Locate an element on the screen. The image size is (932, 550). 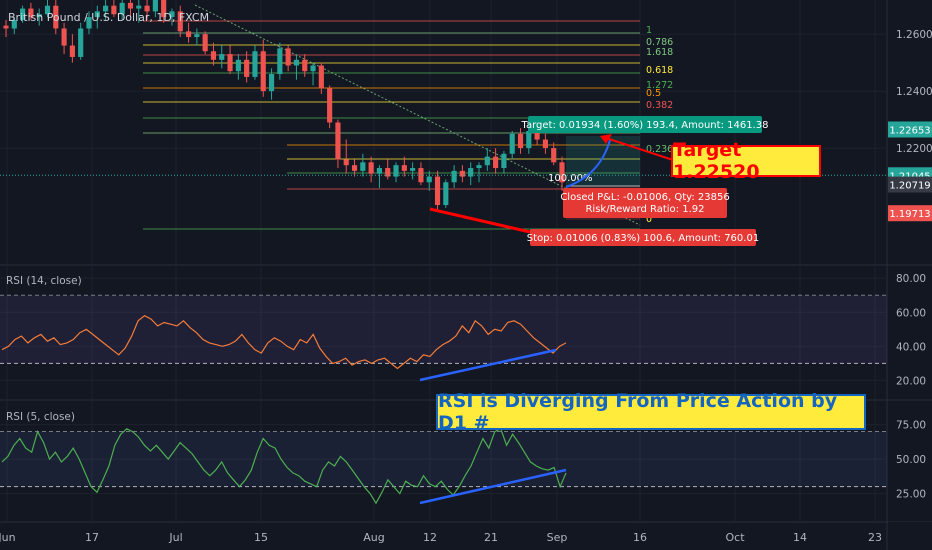
x-tick-label: 15 is located at coordinates (261, 537).